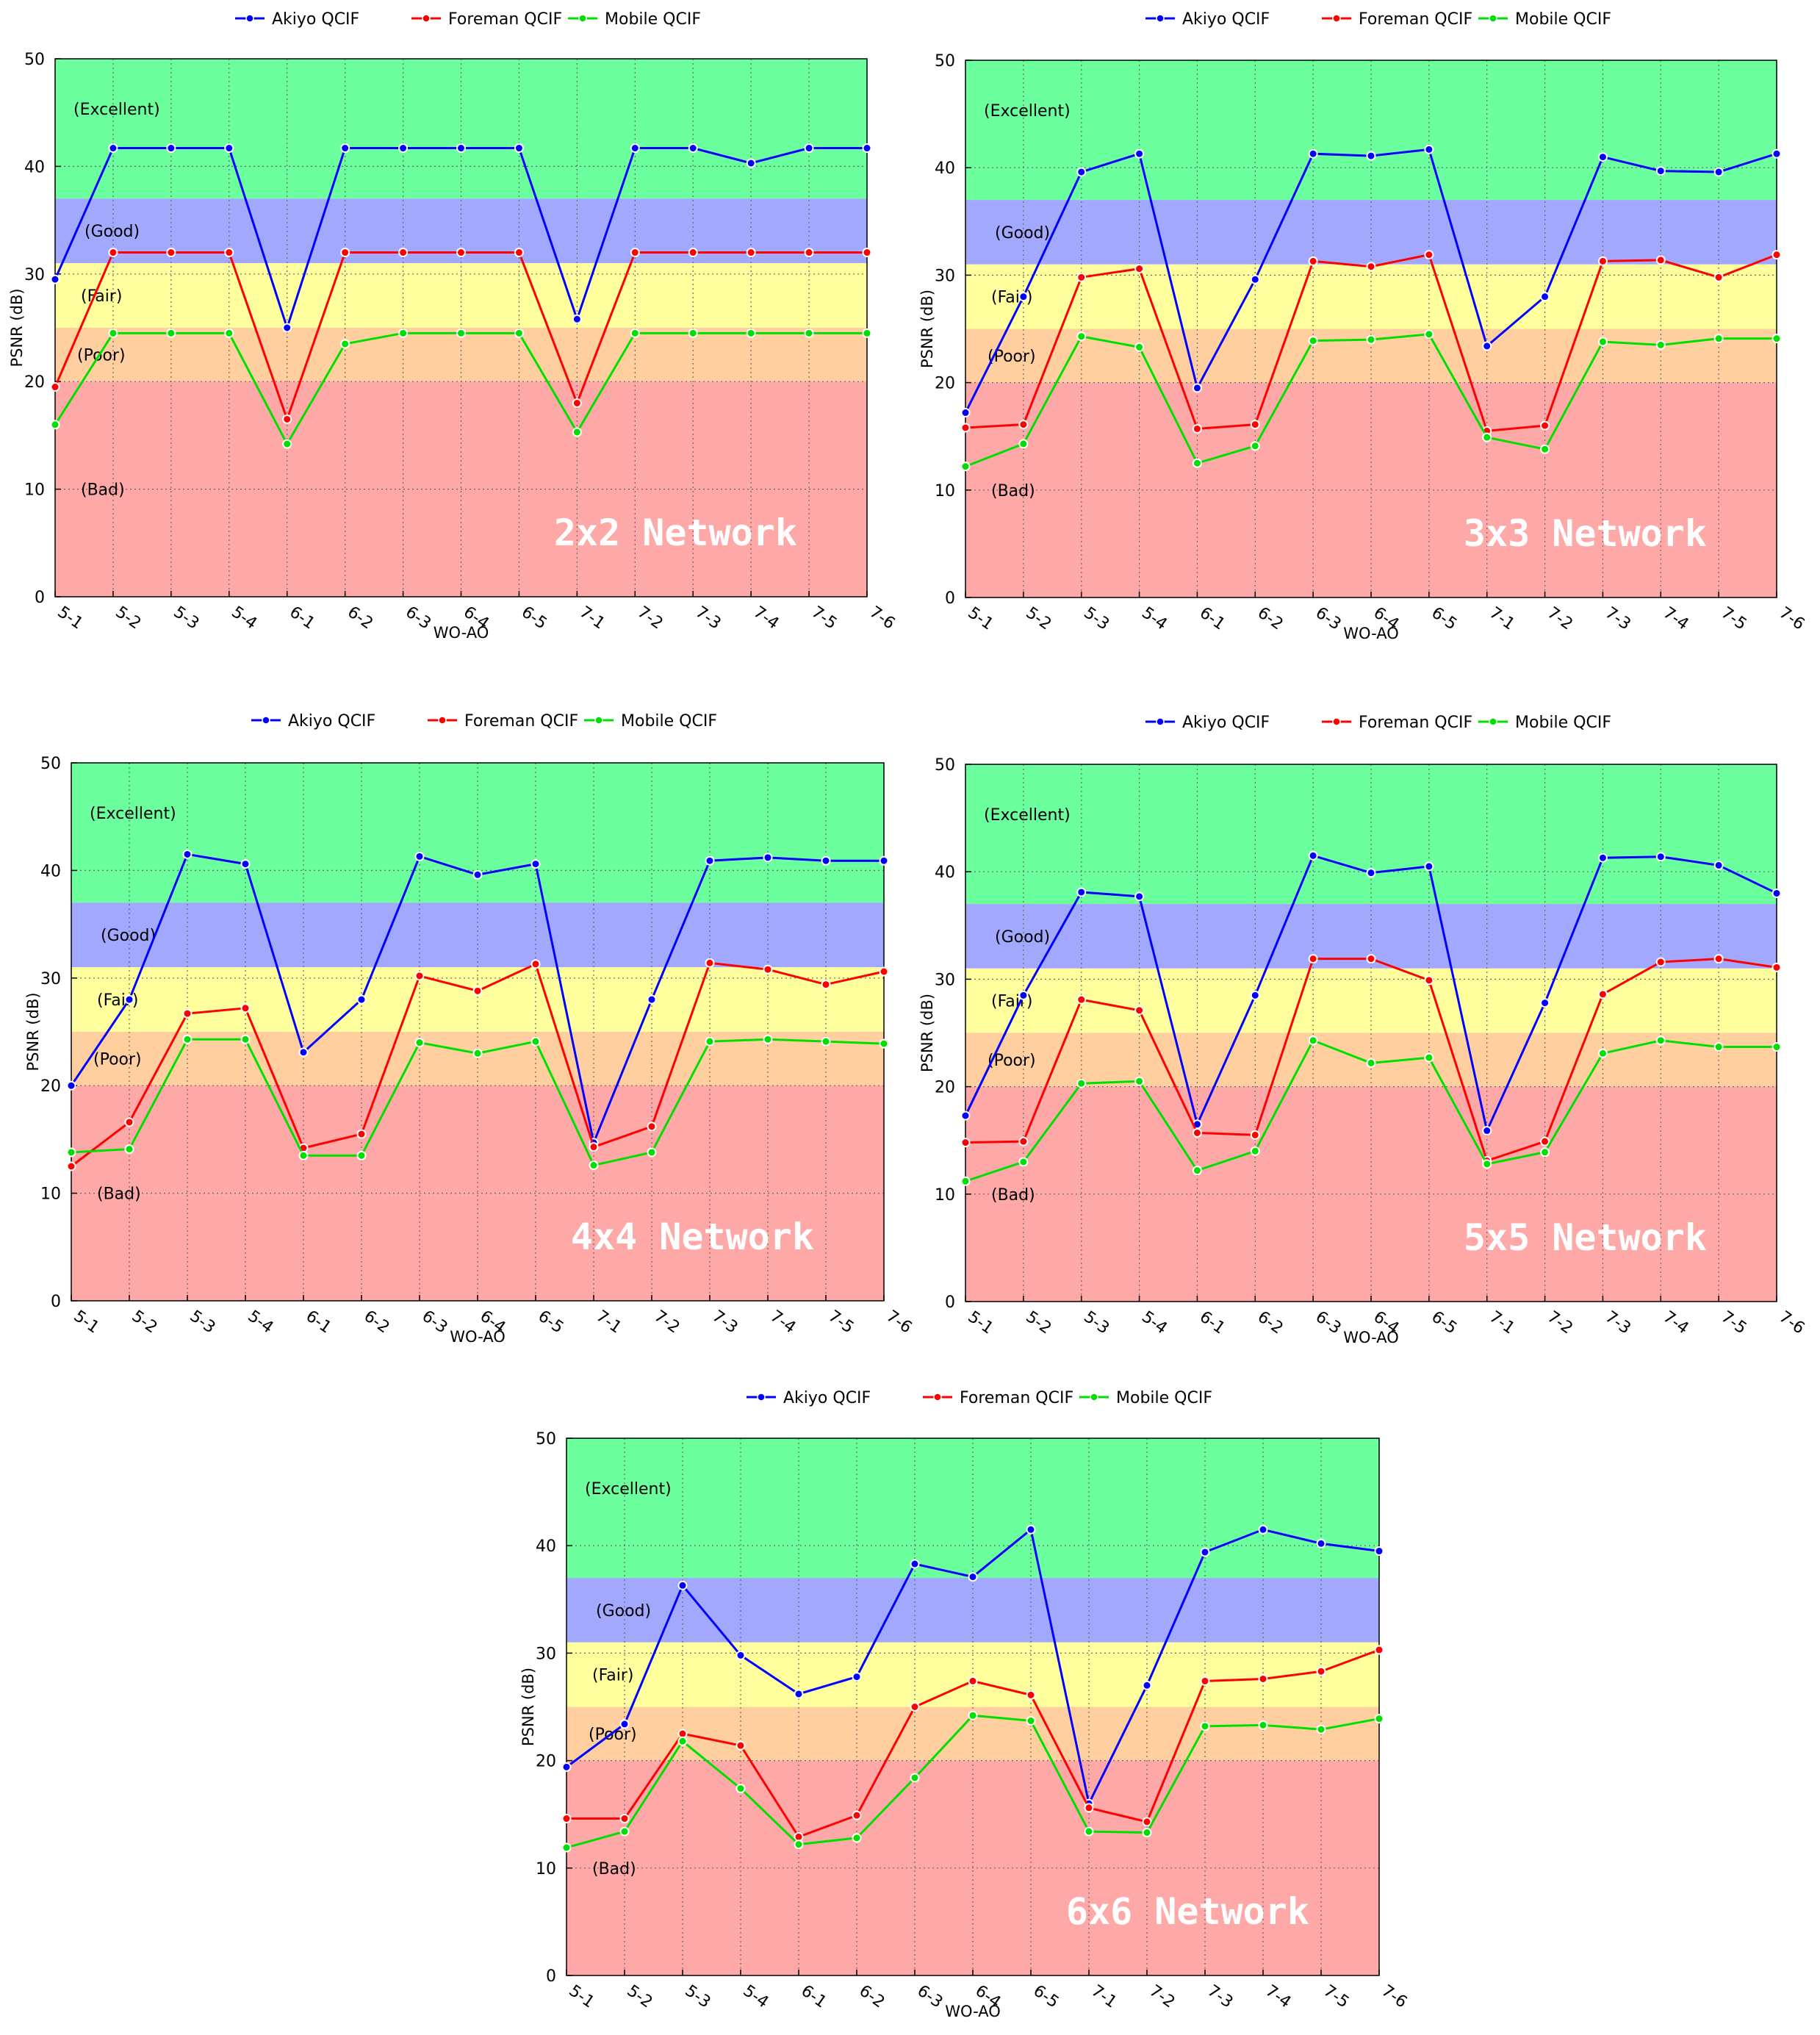 This screenshot has height=2035, width=1820. I want to click on y-tick-label: 20, so click(945, 384).